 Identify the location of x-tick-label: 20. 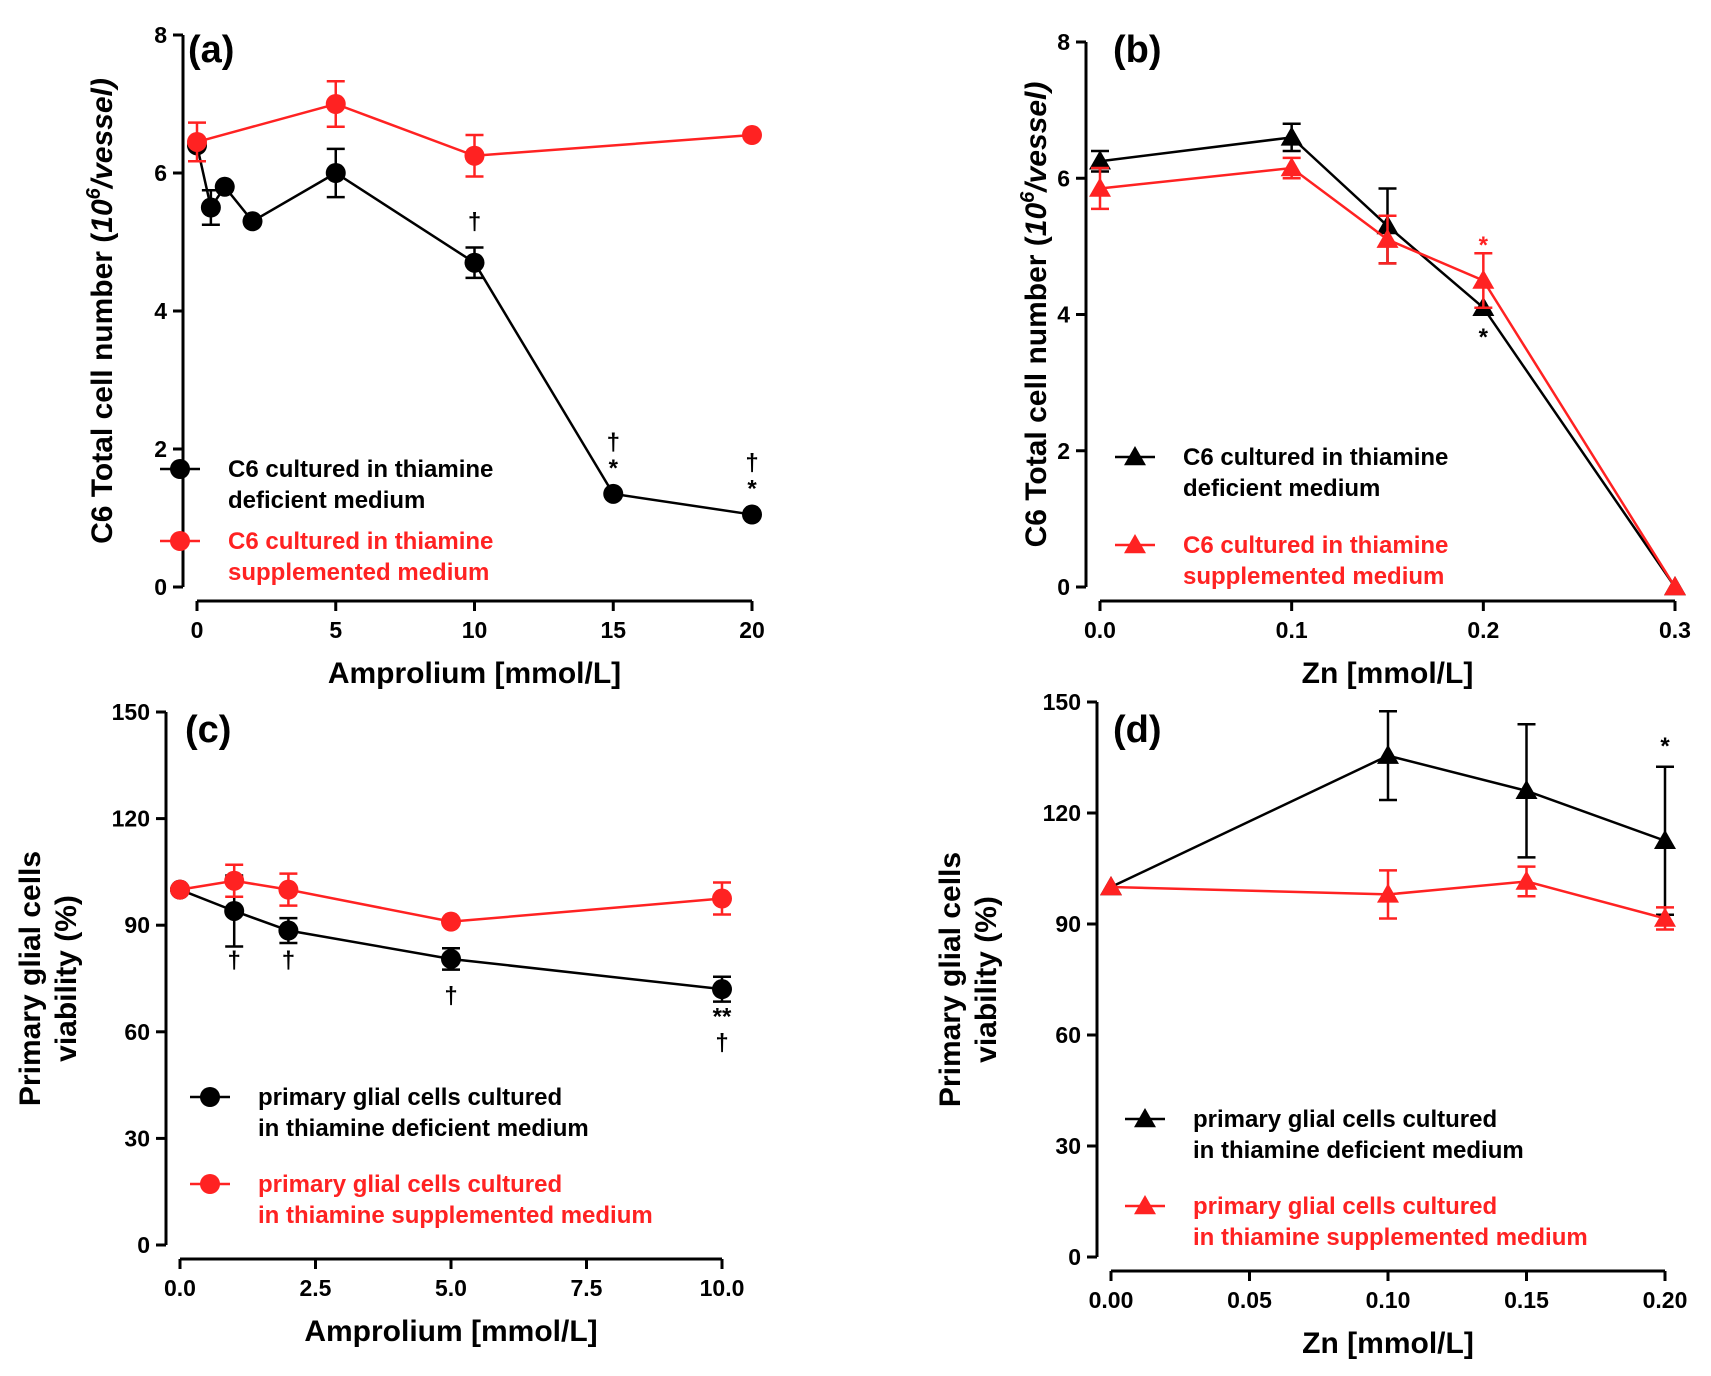
(752, 630).